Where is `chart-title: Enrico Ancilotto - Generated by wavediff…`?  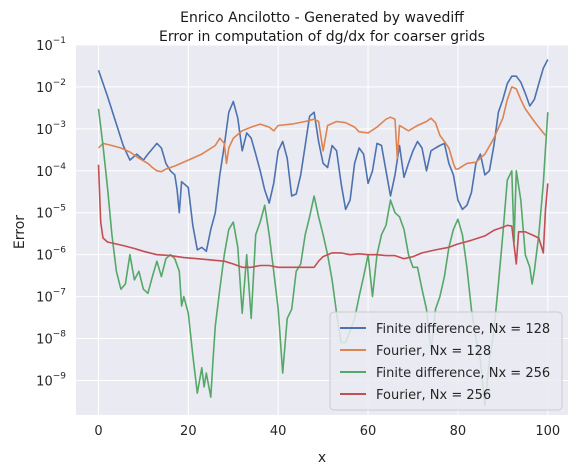 chart-title: Enrico Ancilotto - Generated by wavediff… is located at coordinates (322, 27).